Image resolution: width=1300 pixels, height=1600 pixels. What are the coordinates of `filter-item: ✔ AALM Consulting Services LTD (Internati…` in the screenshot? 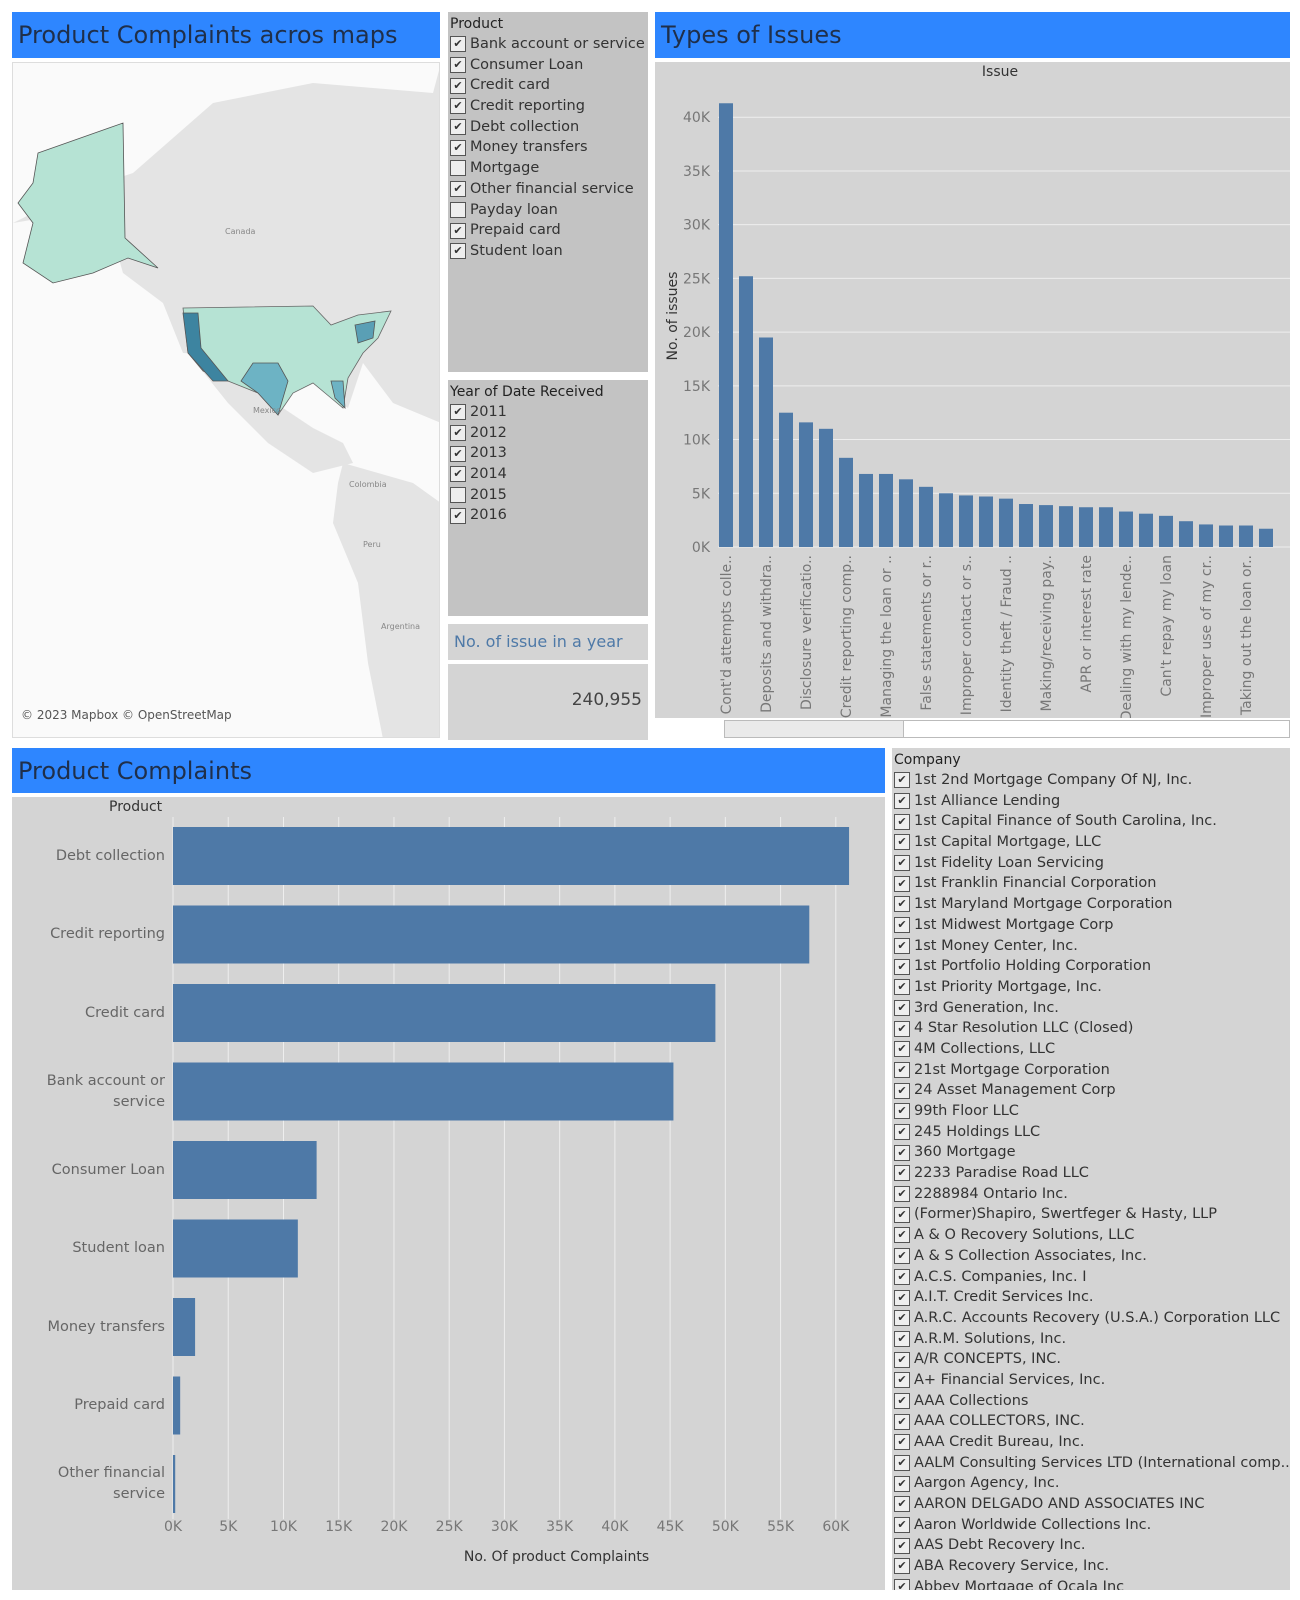 It's located at (1092, 1463).